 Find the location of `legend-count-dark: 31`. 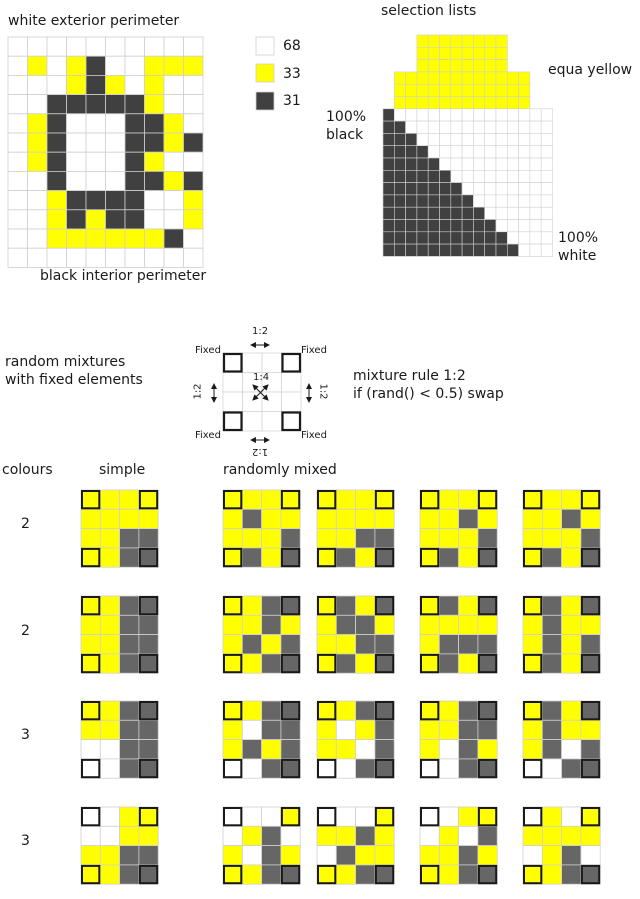

legend-count-dark: 31 is located at coordinates (292, 101).